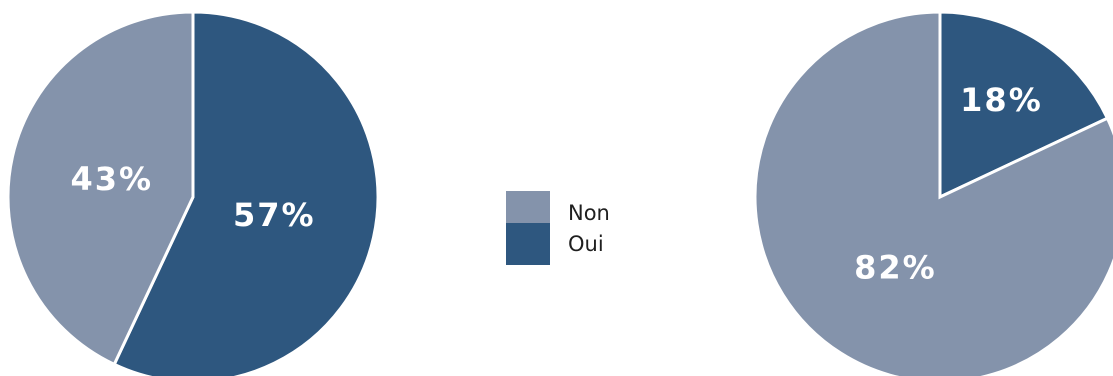 The height and width of the screenshot is (376, 1113). Describe the element at coordinates (274, 215) in the screenshot. I see `pie-label-oui: 57%` at that location.